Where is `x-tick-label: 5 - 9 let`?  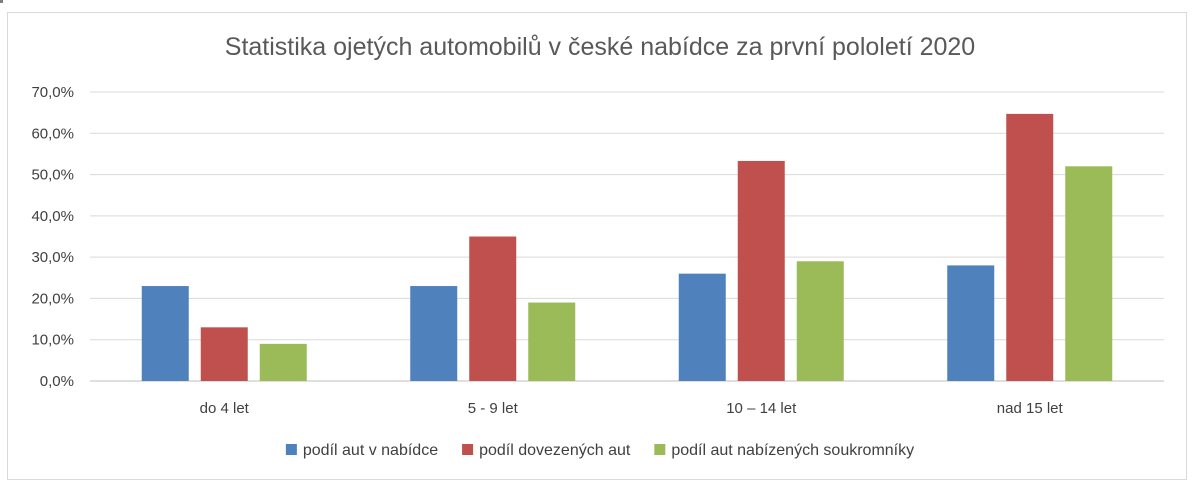
x-tick-label: 5 - 9 let is located at coordinates (493, 408).